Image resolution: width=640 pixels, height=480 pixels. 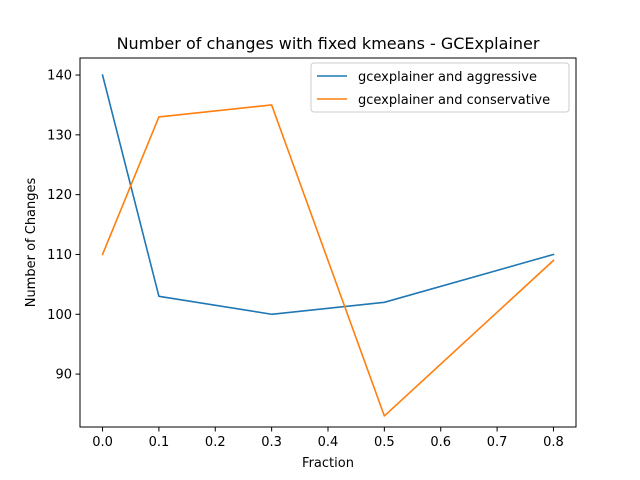 What do you see at coordinates (328, 442) in the screenshot?
I see `x-tick-label: 0.4` at bounding box center [328, 442].